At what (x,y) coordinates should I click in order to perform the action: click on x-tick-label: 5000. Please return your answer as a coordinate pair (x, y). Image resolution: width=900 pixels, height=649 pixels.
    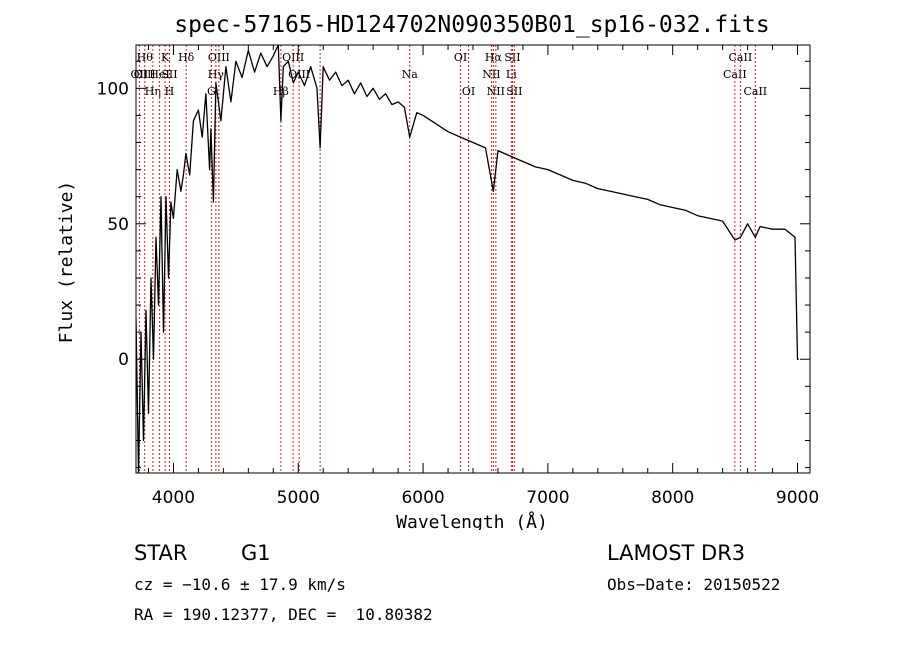
    Looking at the image, I should click on (298, 498).